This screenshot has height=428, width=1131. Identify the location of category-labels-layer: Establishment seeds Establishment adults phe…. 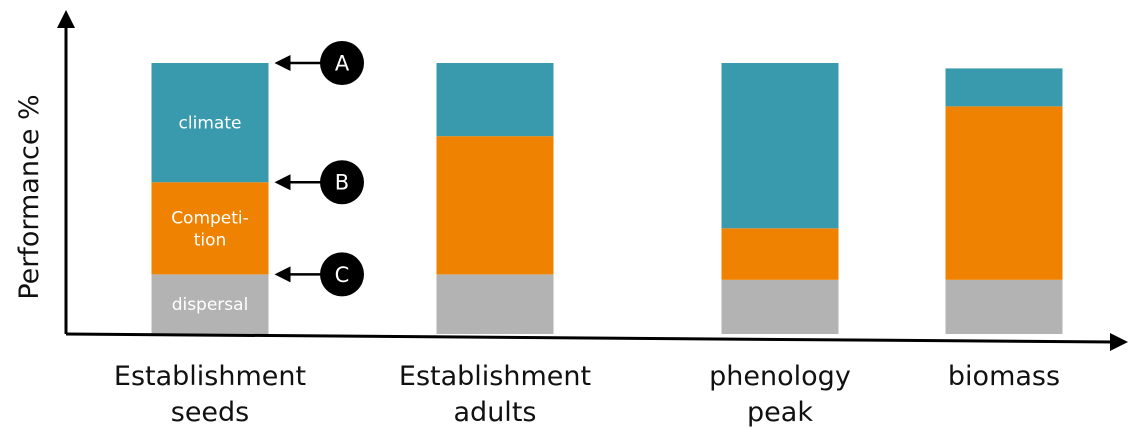
(587, 394).